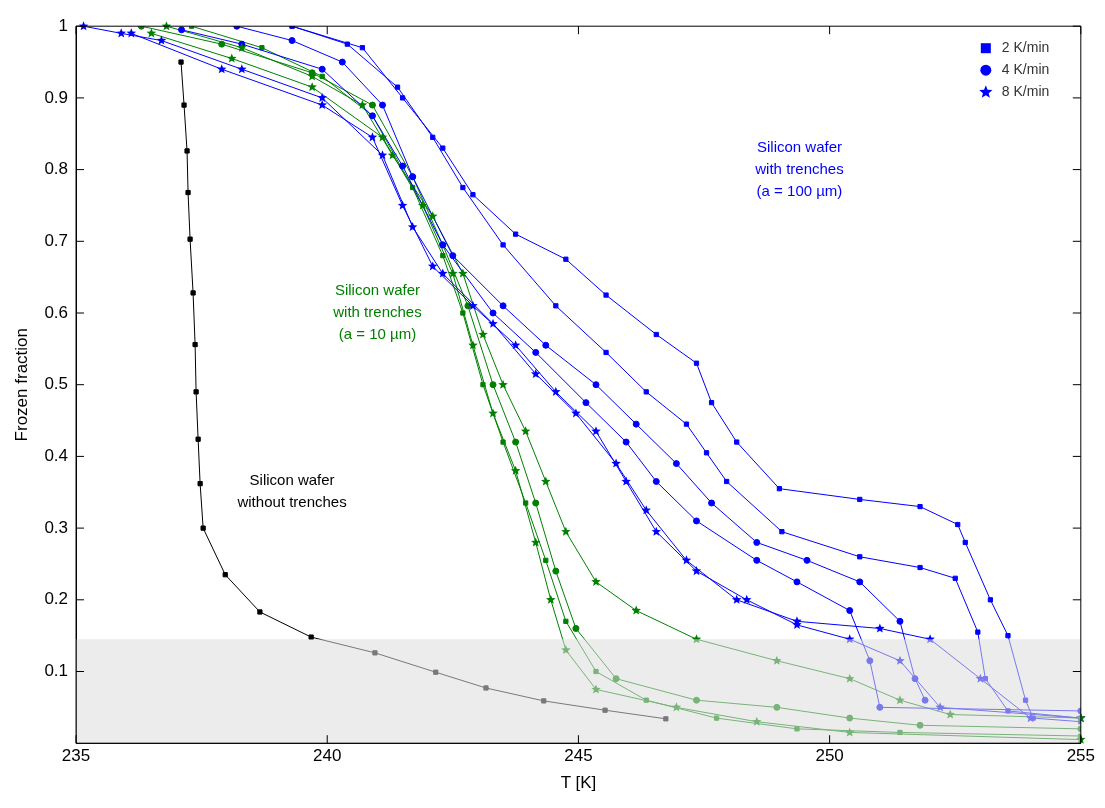  Describe the element at coordinates (56, 671) in the screenshot. I see `y-tick-label: 0.1` at that location.